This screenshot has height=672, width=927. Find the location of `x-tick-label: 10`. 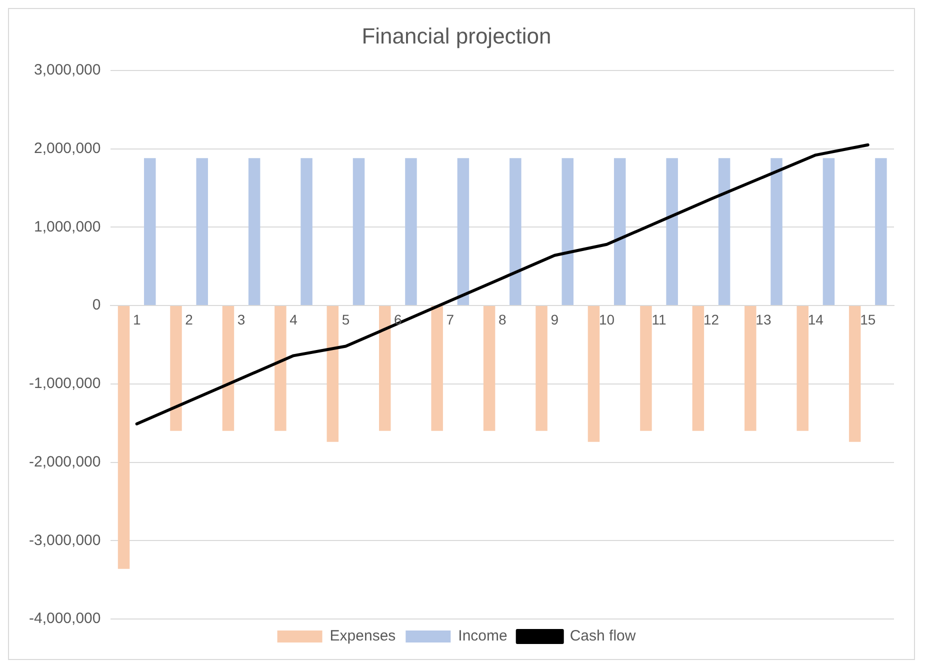

x-tick-label: 10 is located at coordinates (607, 319).